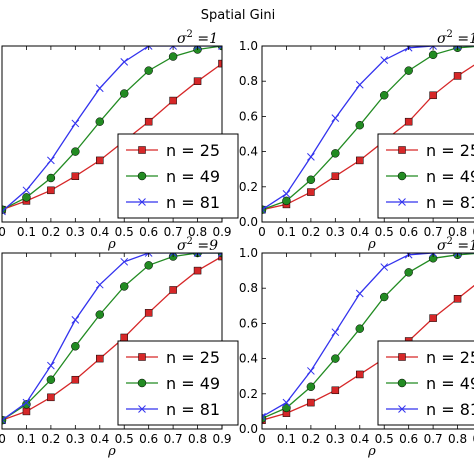 Image resolution: width=474 pixels, height=474 pixels. What do you see at coordinates (238, 15) in the screenshot?
I see `figure-title: Spatial Gini` at bounding box center [238, 15].